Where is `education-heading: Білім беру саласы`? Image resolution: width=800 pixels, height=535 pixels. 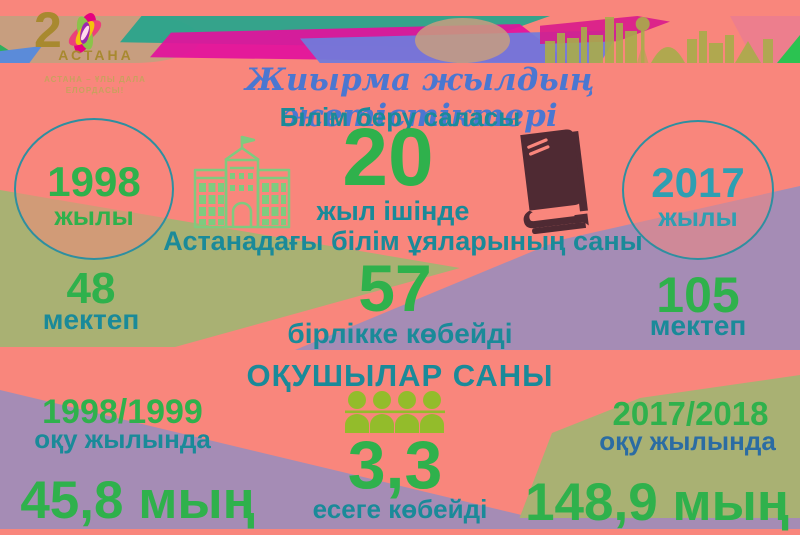
education-heading: Білім беру саласы is located at coordinates (400, 117).